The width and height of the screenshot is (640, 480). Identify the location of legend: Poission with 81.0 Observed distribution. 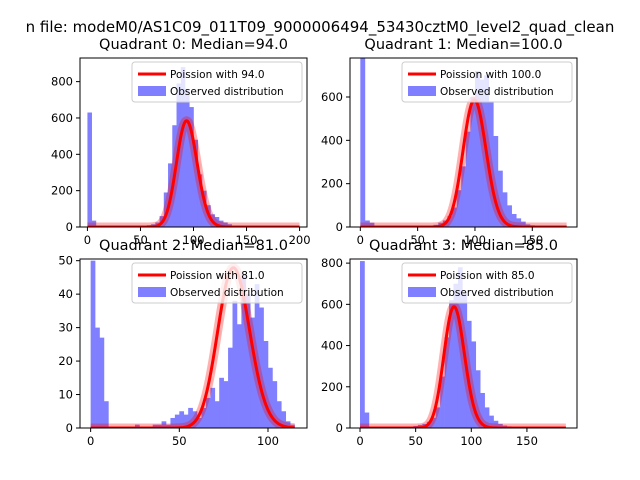
(217, 283).